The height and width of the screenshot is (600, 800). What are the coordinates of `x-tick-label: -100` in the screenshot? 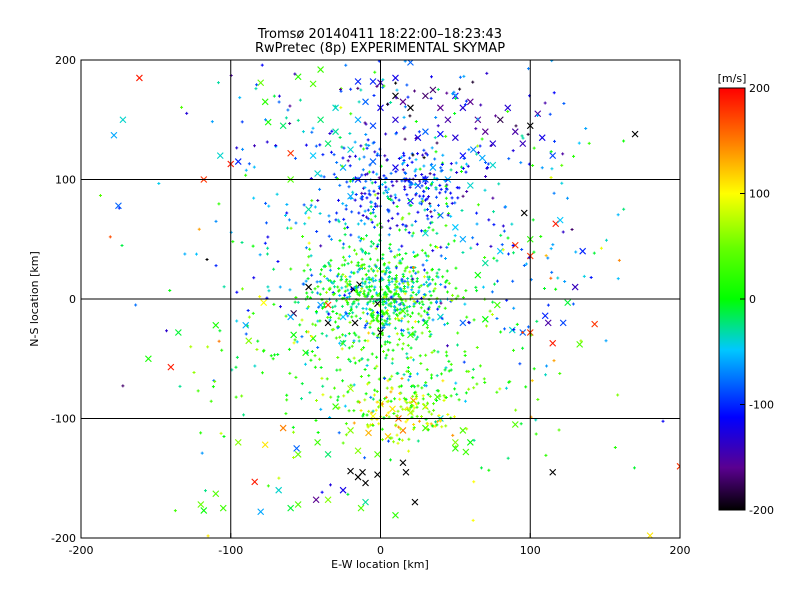 It's located at (230, 550).